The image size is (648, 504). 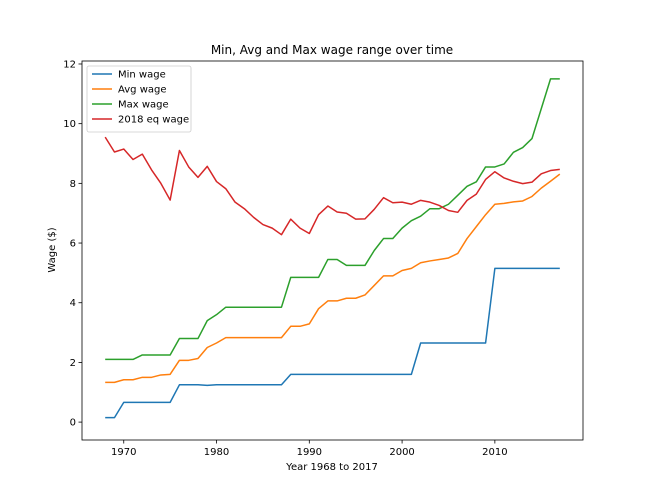 I want to click on x-tick-label: 1990, so click(x=309, y=452).